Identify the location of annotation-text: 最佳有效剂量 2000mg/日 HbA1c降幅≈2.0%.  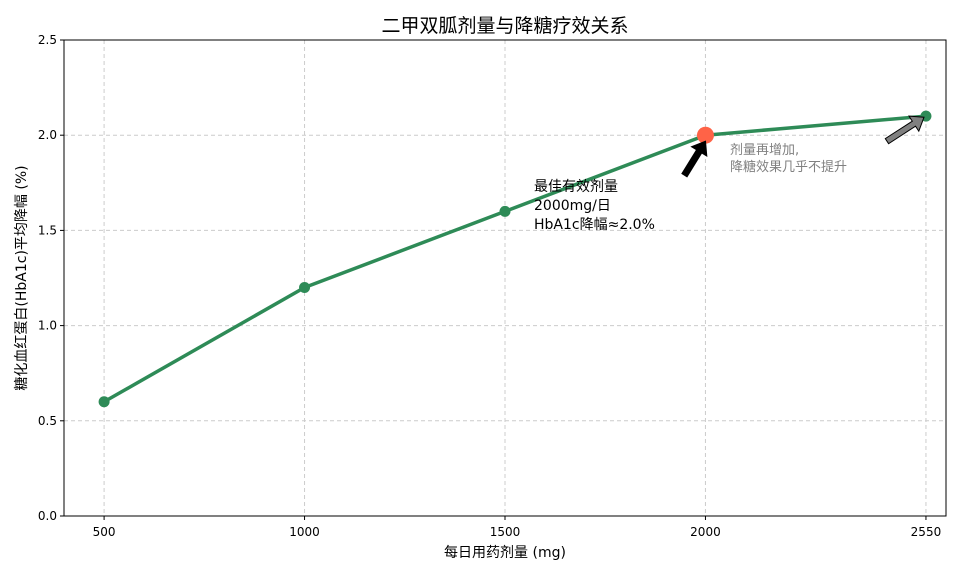
(594, 206).